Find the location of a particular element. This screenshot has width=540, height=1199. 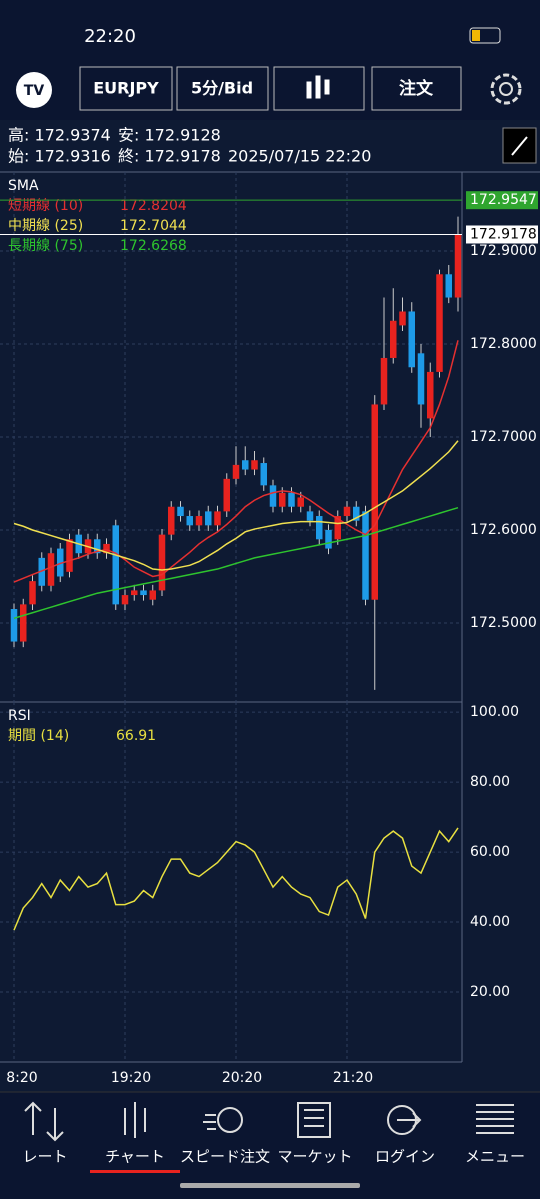

settings is located at coordinates (506, 89).